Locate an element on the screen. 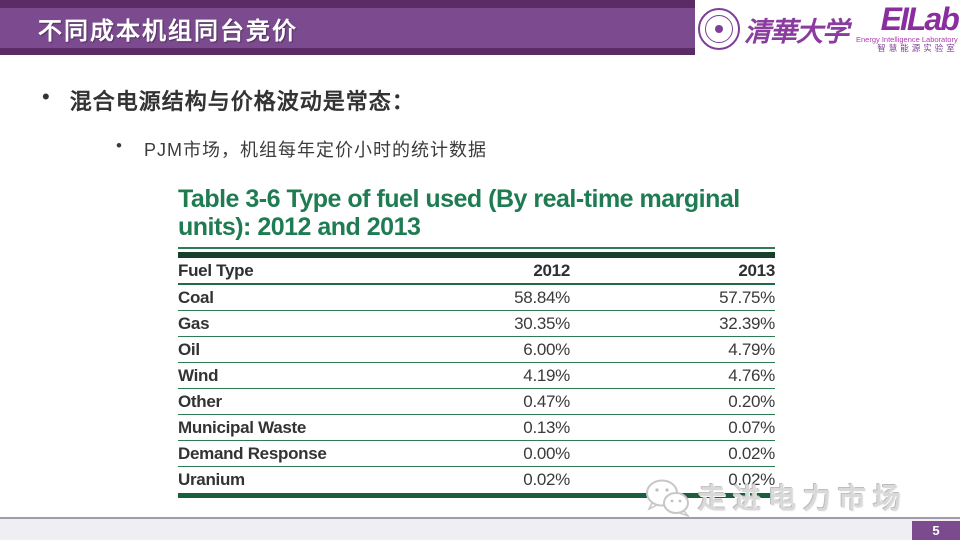 The width and height of the screenshot is (960, 540). col-header-2013: 2013 is located at coordinates (756, 270).